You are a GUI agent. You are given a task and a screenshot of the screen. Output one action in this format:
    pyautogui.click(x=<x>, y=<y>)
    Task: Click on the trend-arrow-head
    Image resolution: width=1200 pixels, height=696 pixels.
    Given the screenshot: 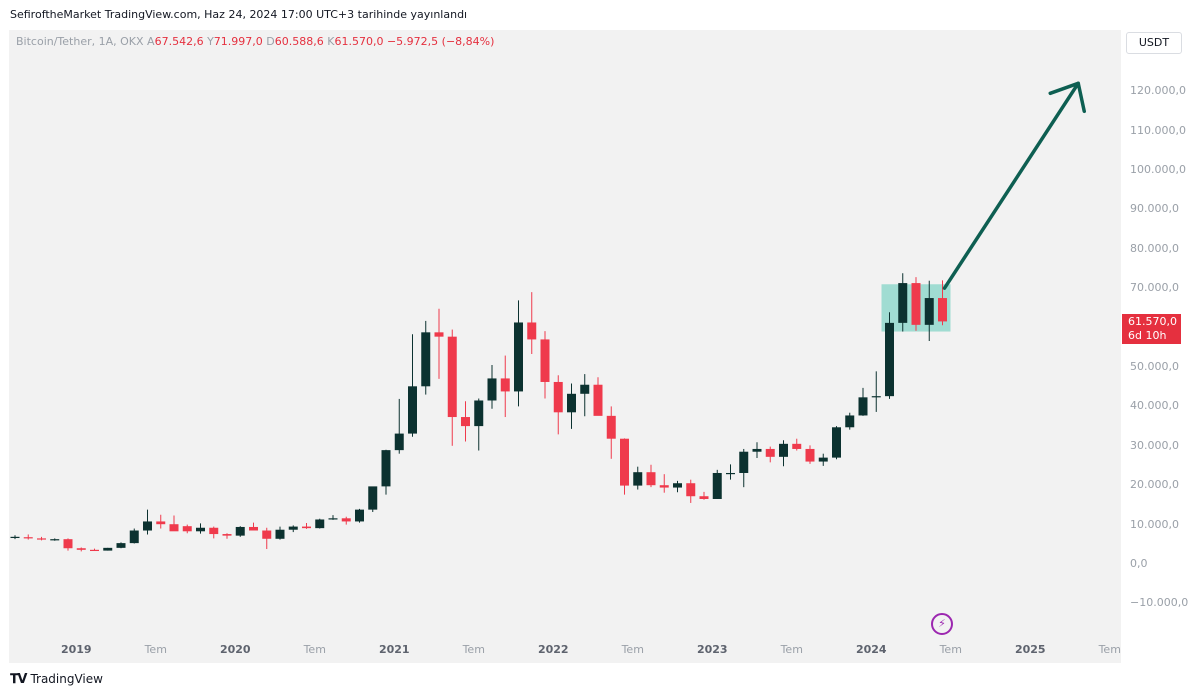 What is the action you would take?
    pyautogui.click(x=1067, y=97)
    